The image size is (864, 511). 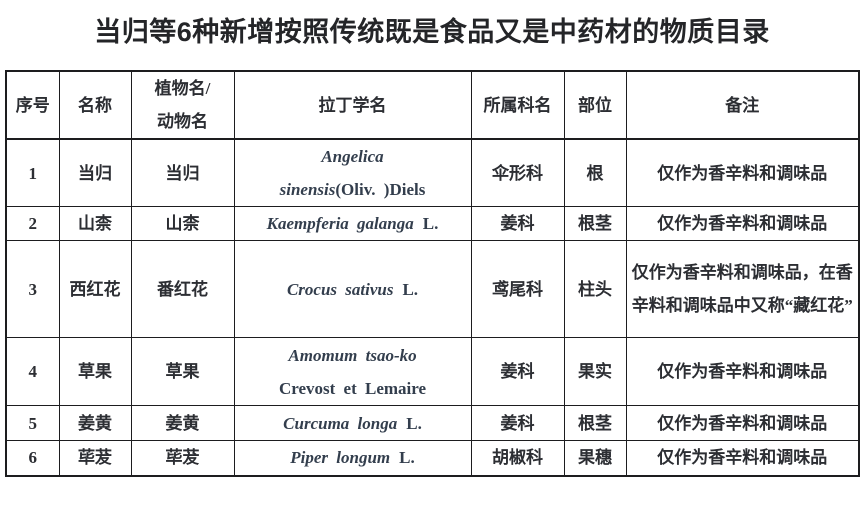 I want to click on cell-family: 伞形科, so click(x=517, y=172).